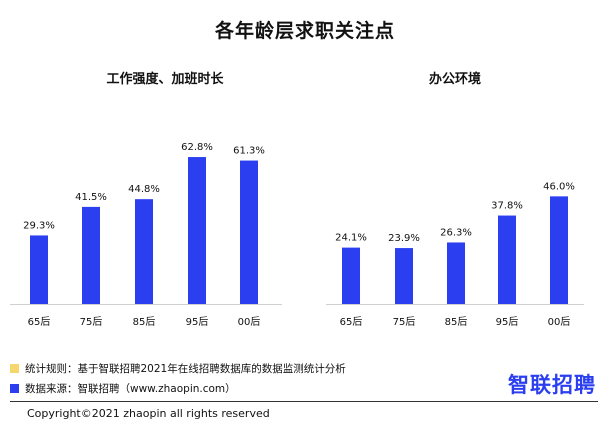 The width and height of the screenshot is (610, 431). I want to click on legend-source-text: 数据来源：智联招聘（www.zhaopin.com）, so click(130, 389).